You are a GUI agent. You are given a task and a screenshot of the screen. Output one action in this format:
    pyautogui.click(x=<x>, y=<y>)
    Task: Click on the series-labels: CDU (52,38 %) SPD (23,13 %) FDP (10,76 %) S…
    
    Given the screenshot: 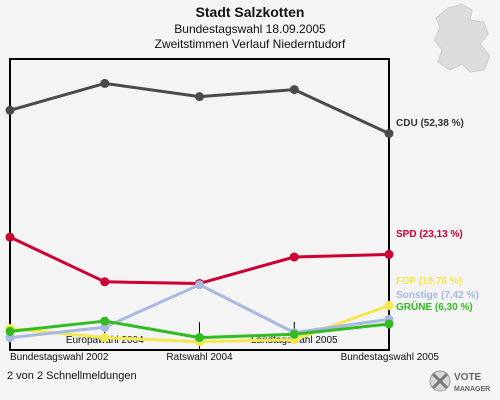 What is the action you would take?
    pyautogui.click(x=437, y=215)
    